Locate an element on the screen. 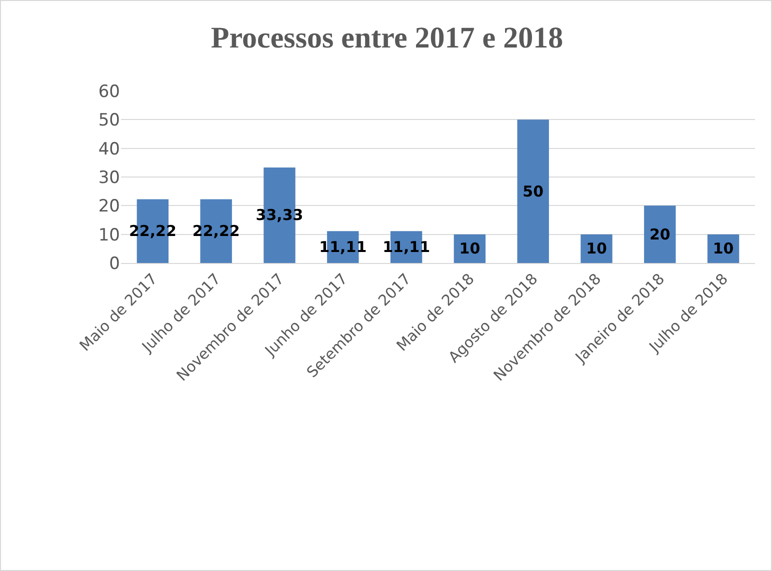 The width and height of the screenshot is (772, 571). y-tick-label: 50 is located at coordinates (109, 120).